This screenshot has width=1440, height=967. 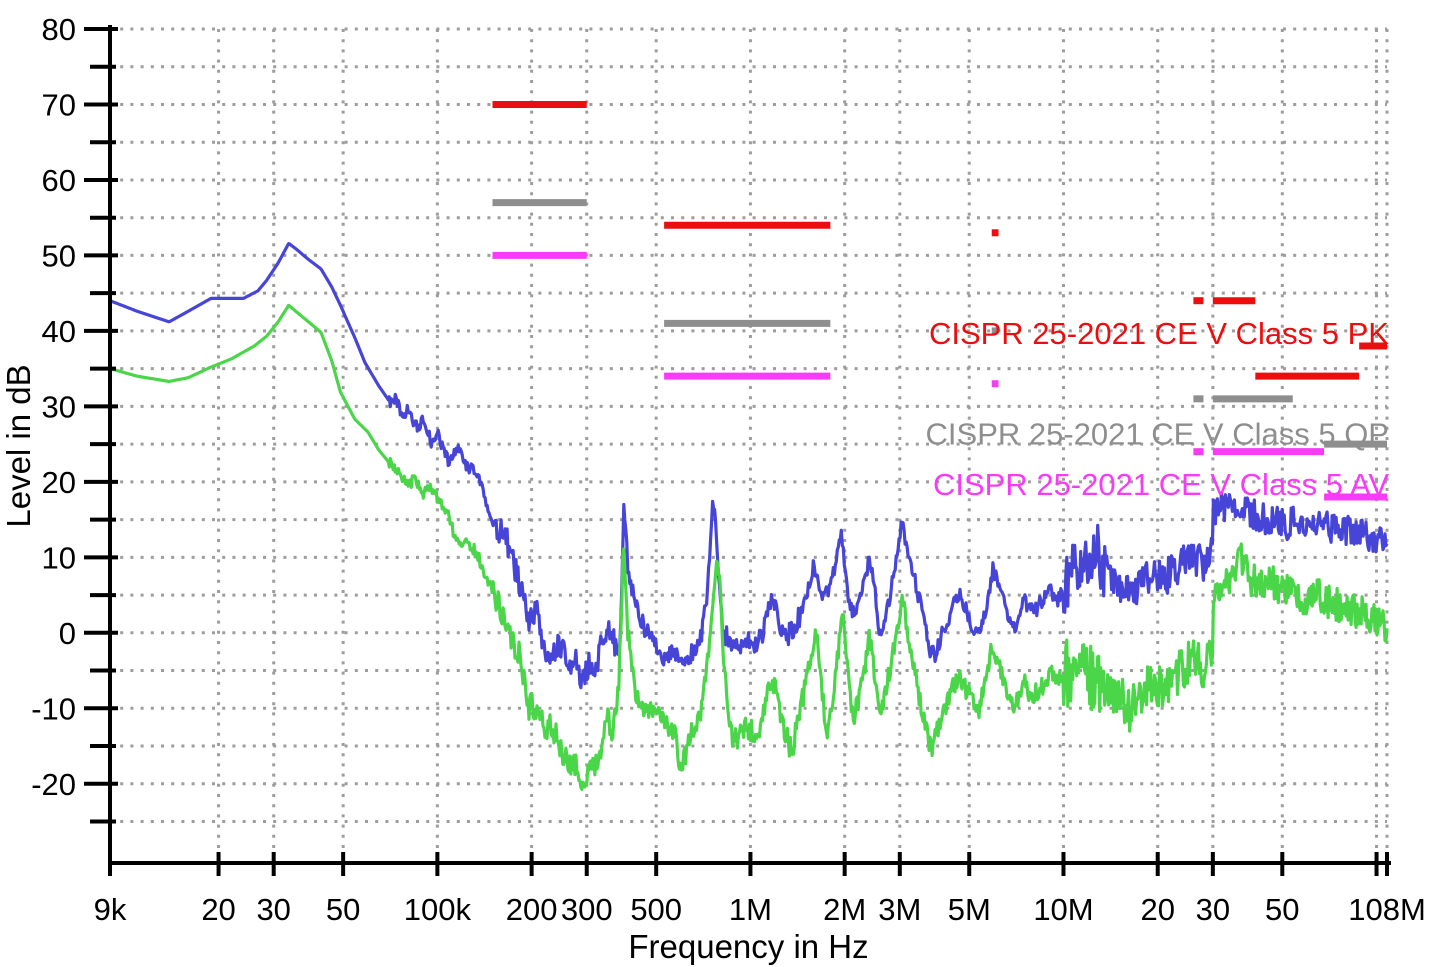 What do you see at coordinates (18, 445) in the screenshot?
I see `y-axis-title: Level in dB` at bounding box center [18, 445].